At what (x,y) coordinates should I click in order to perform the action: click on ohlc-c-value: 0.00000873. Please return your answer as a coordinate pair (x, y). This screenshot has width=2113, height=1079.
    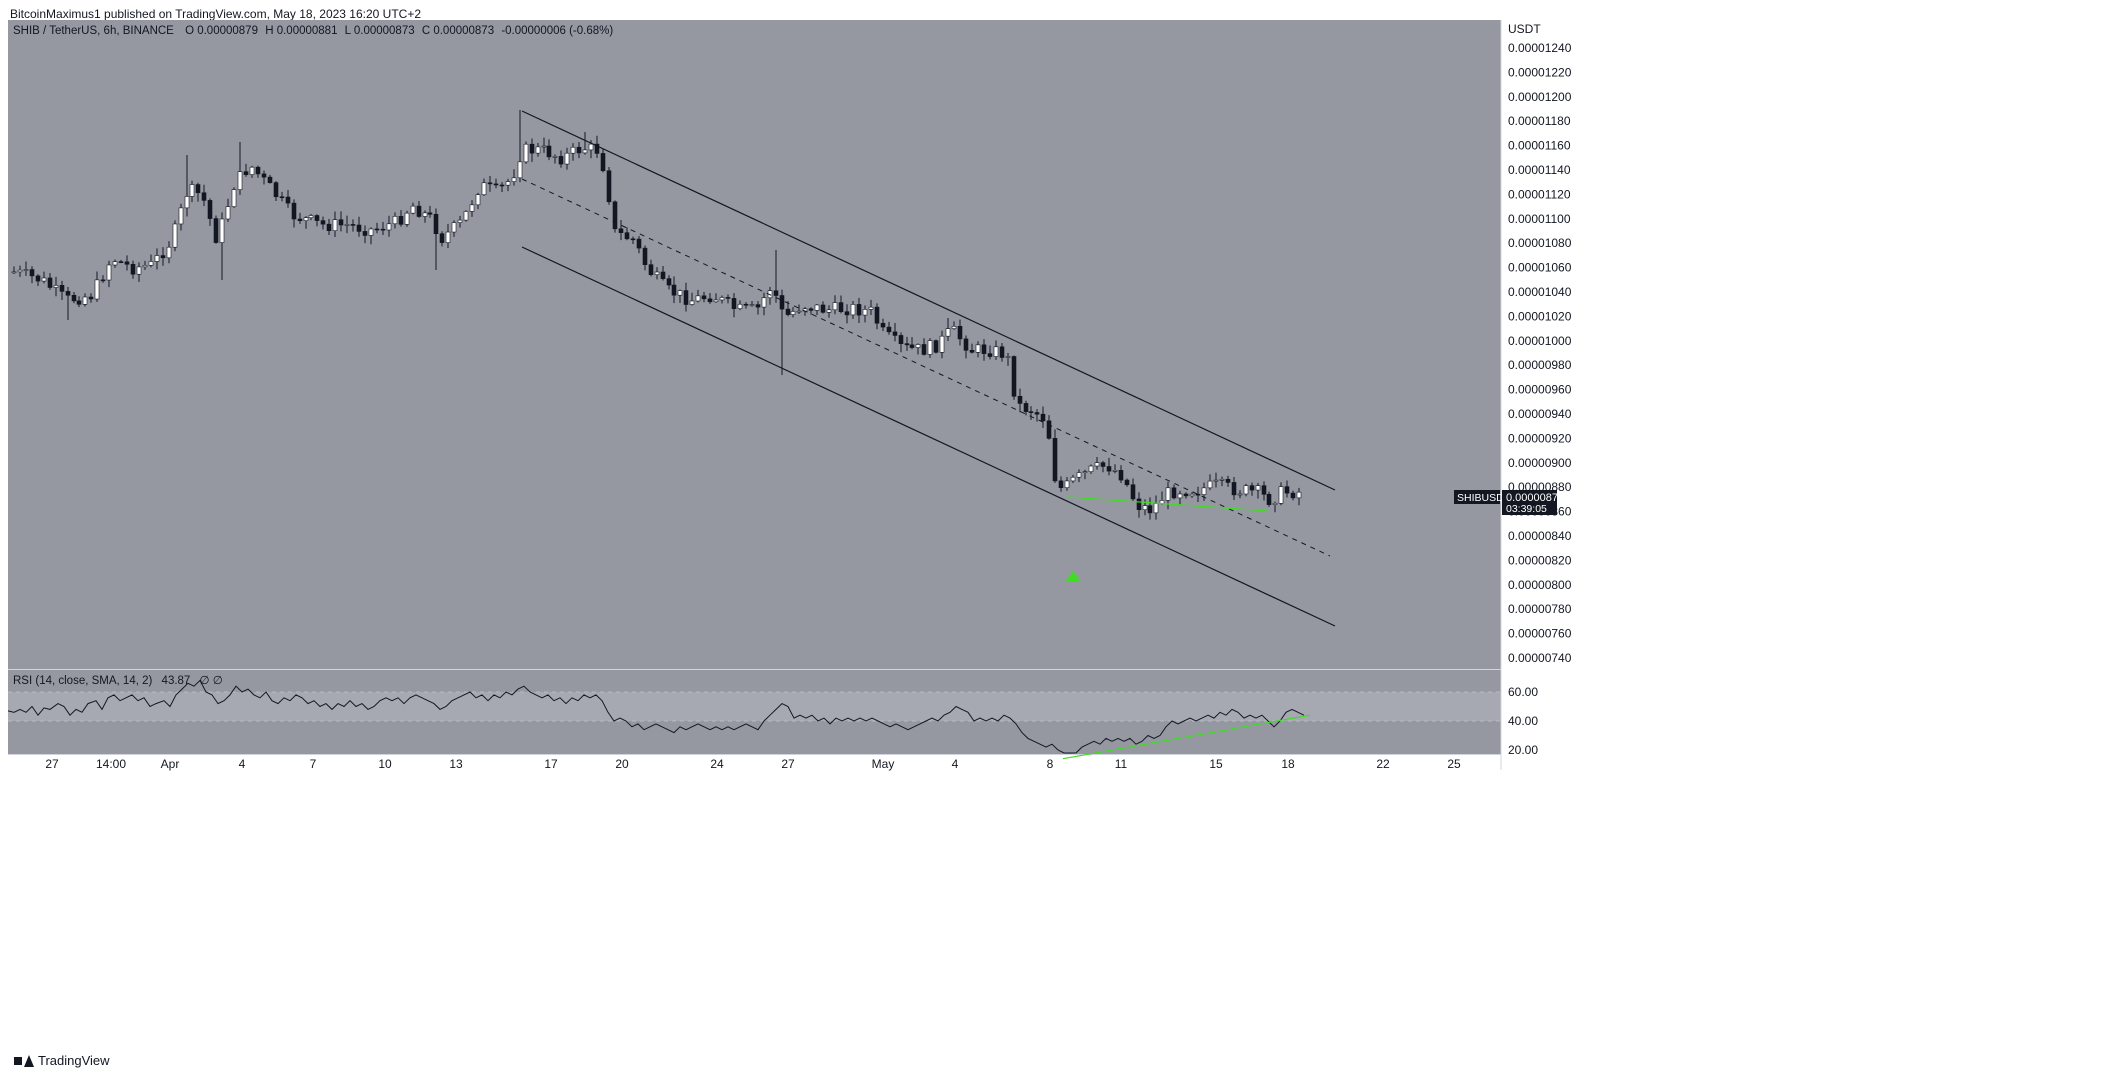
    Looking at the image, I should click on (463, 31).